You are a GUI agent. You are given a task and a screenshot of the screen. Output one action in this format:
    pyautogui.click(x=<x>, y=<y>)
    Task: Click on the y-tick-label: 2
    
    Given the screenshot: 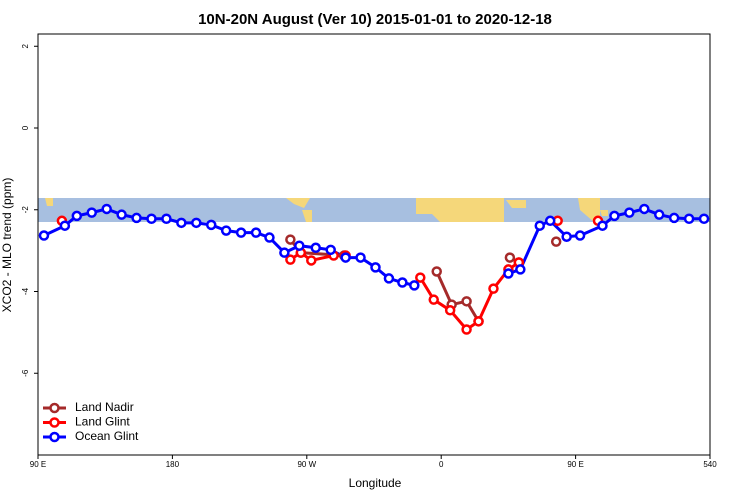 What is the action you would take?
    pyautogui.click(x=25, y=45)
    